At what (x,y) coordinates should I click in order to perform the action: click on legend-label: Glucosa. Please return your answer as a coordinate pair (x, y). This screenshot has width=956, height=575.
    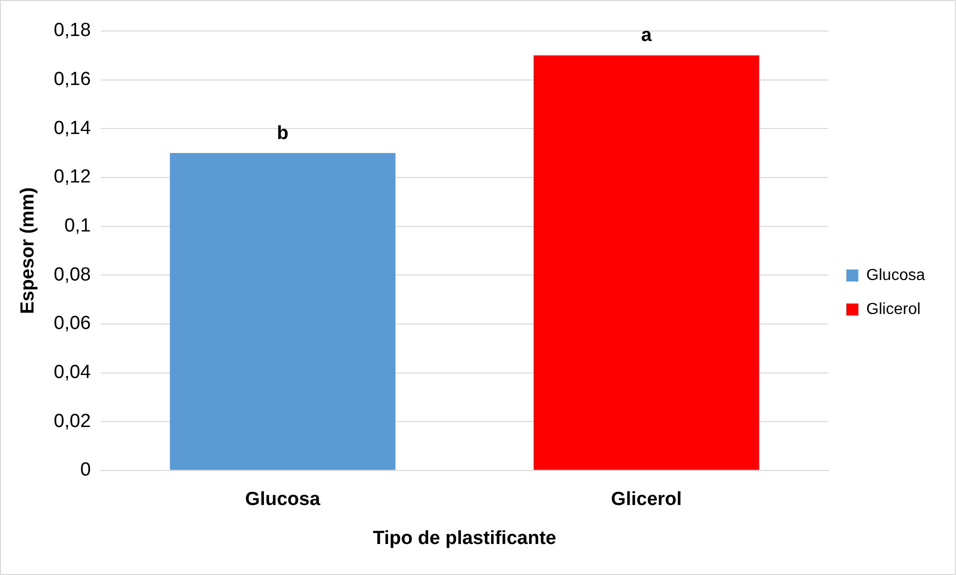
    Looking at the image, I should click on (896, 275).